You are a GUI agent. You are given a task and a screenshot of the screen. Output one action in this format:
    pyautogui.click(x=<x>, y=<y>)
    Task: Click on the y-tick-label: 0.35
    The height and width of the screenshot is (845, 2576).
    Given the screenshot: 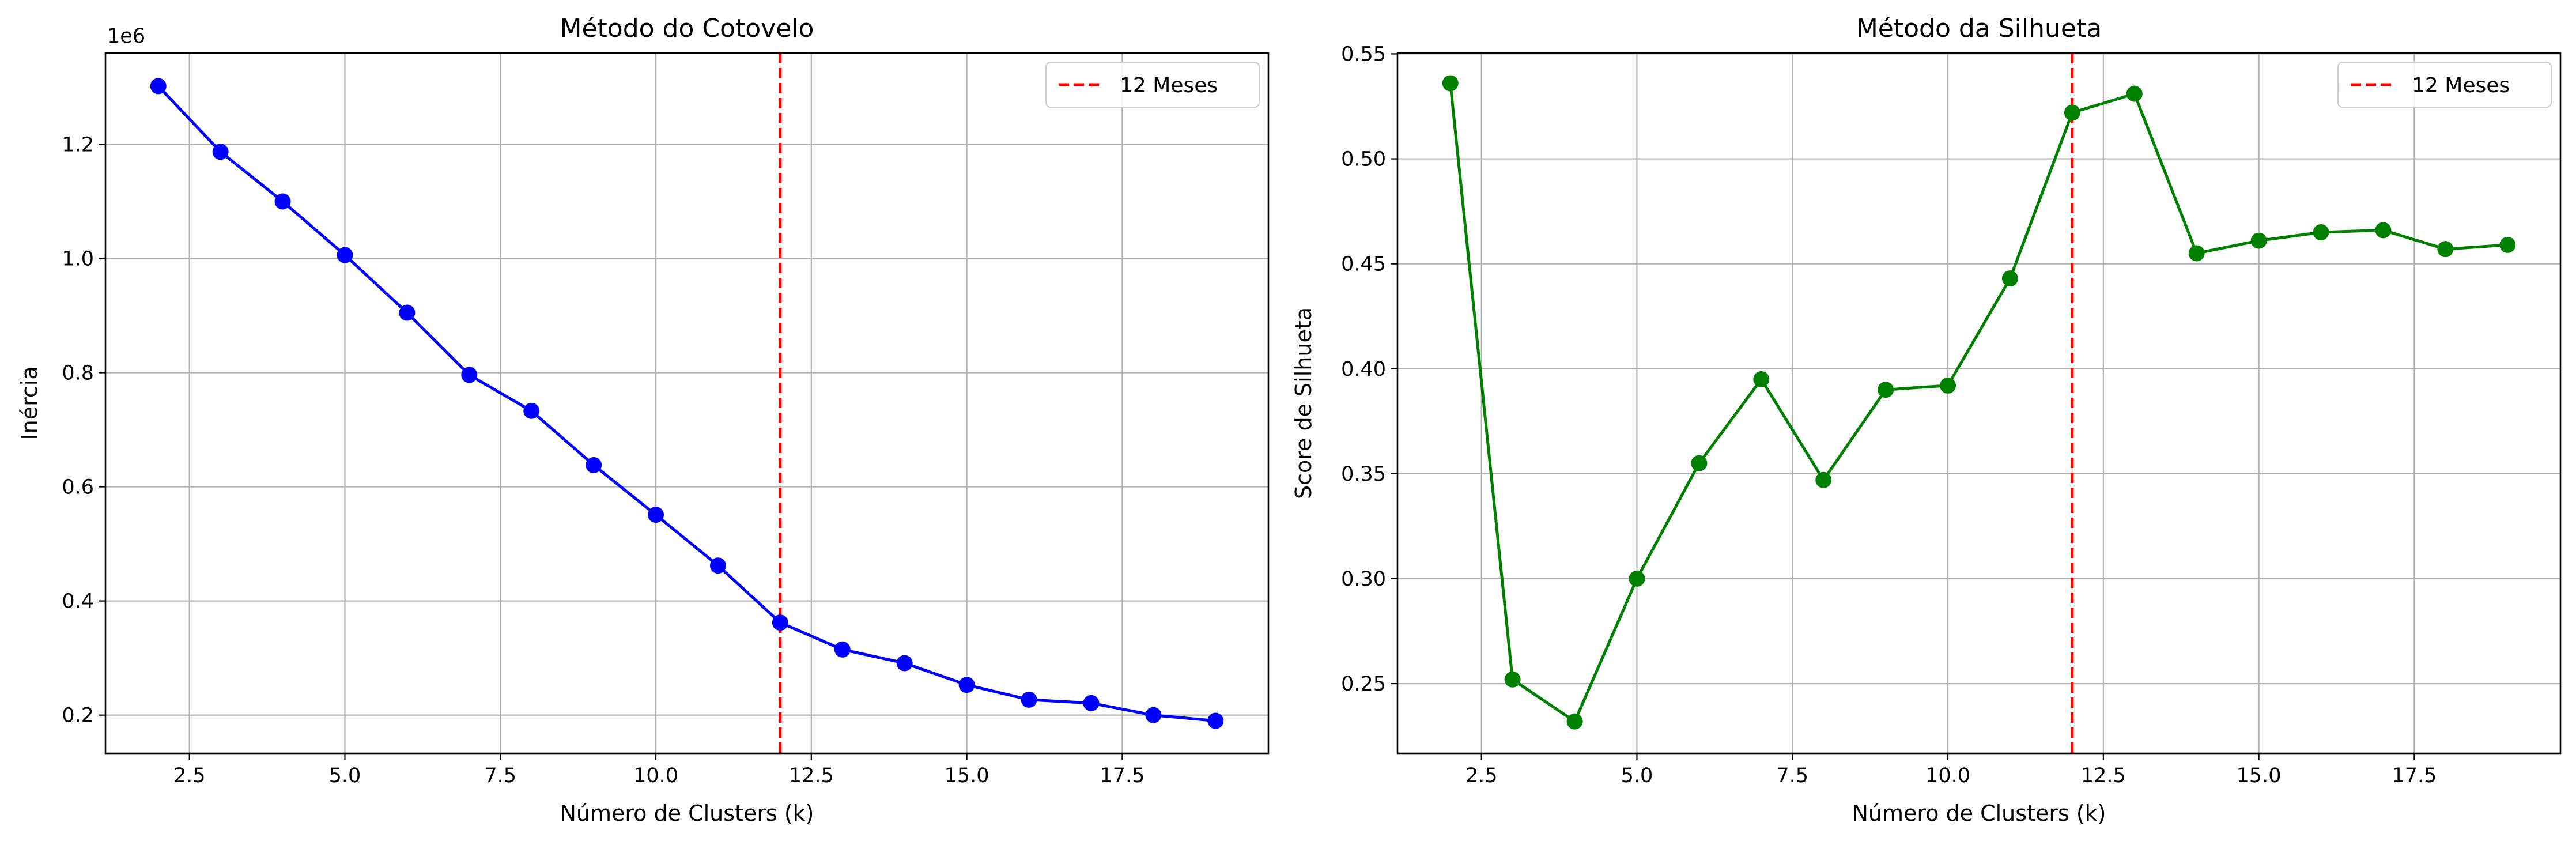 What is the action you would take?
    pyautogui.click(x=1363, y=474)
    